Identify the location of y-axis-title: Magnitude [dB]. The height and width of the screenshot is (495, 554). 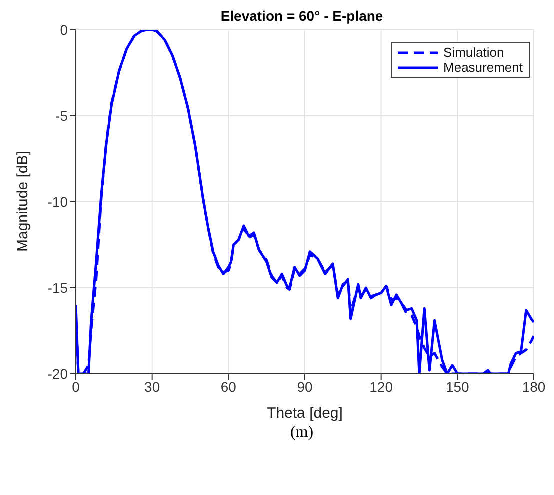
(23, 201).